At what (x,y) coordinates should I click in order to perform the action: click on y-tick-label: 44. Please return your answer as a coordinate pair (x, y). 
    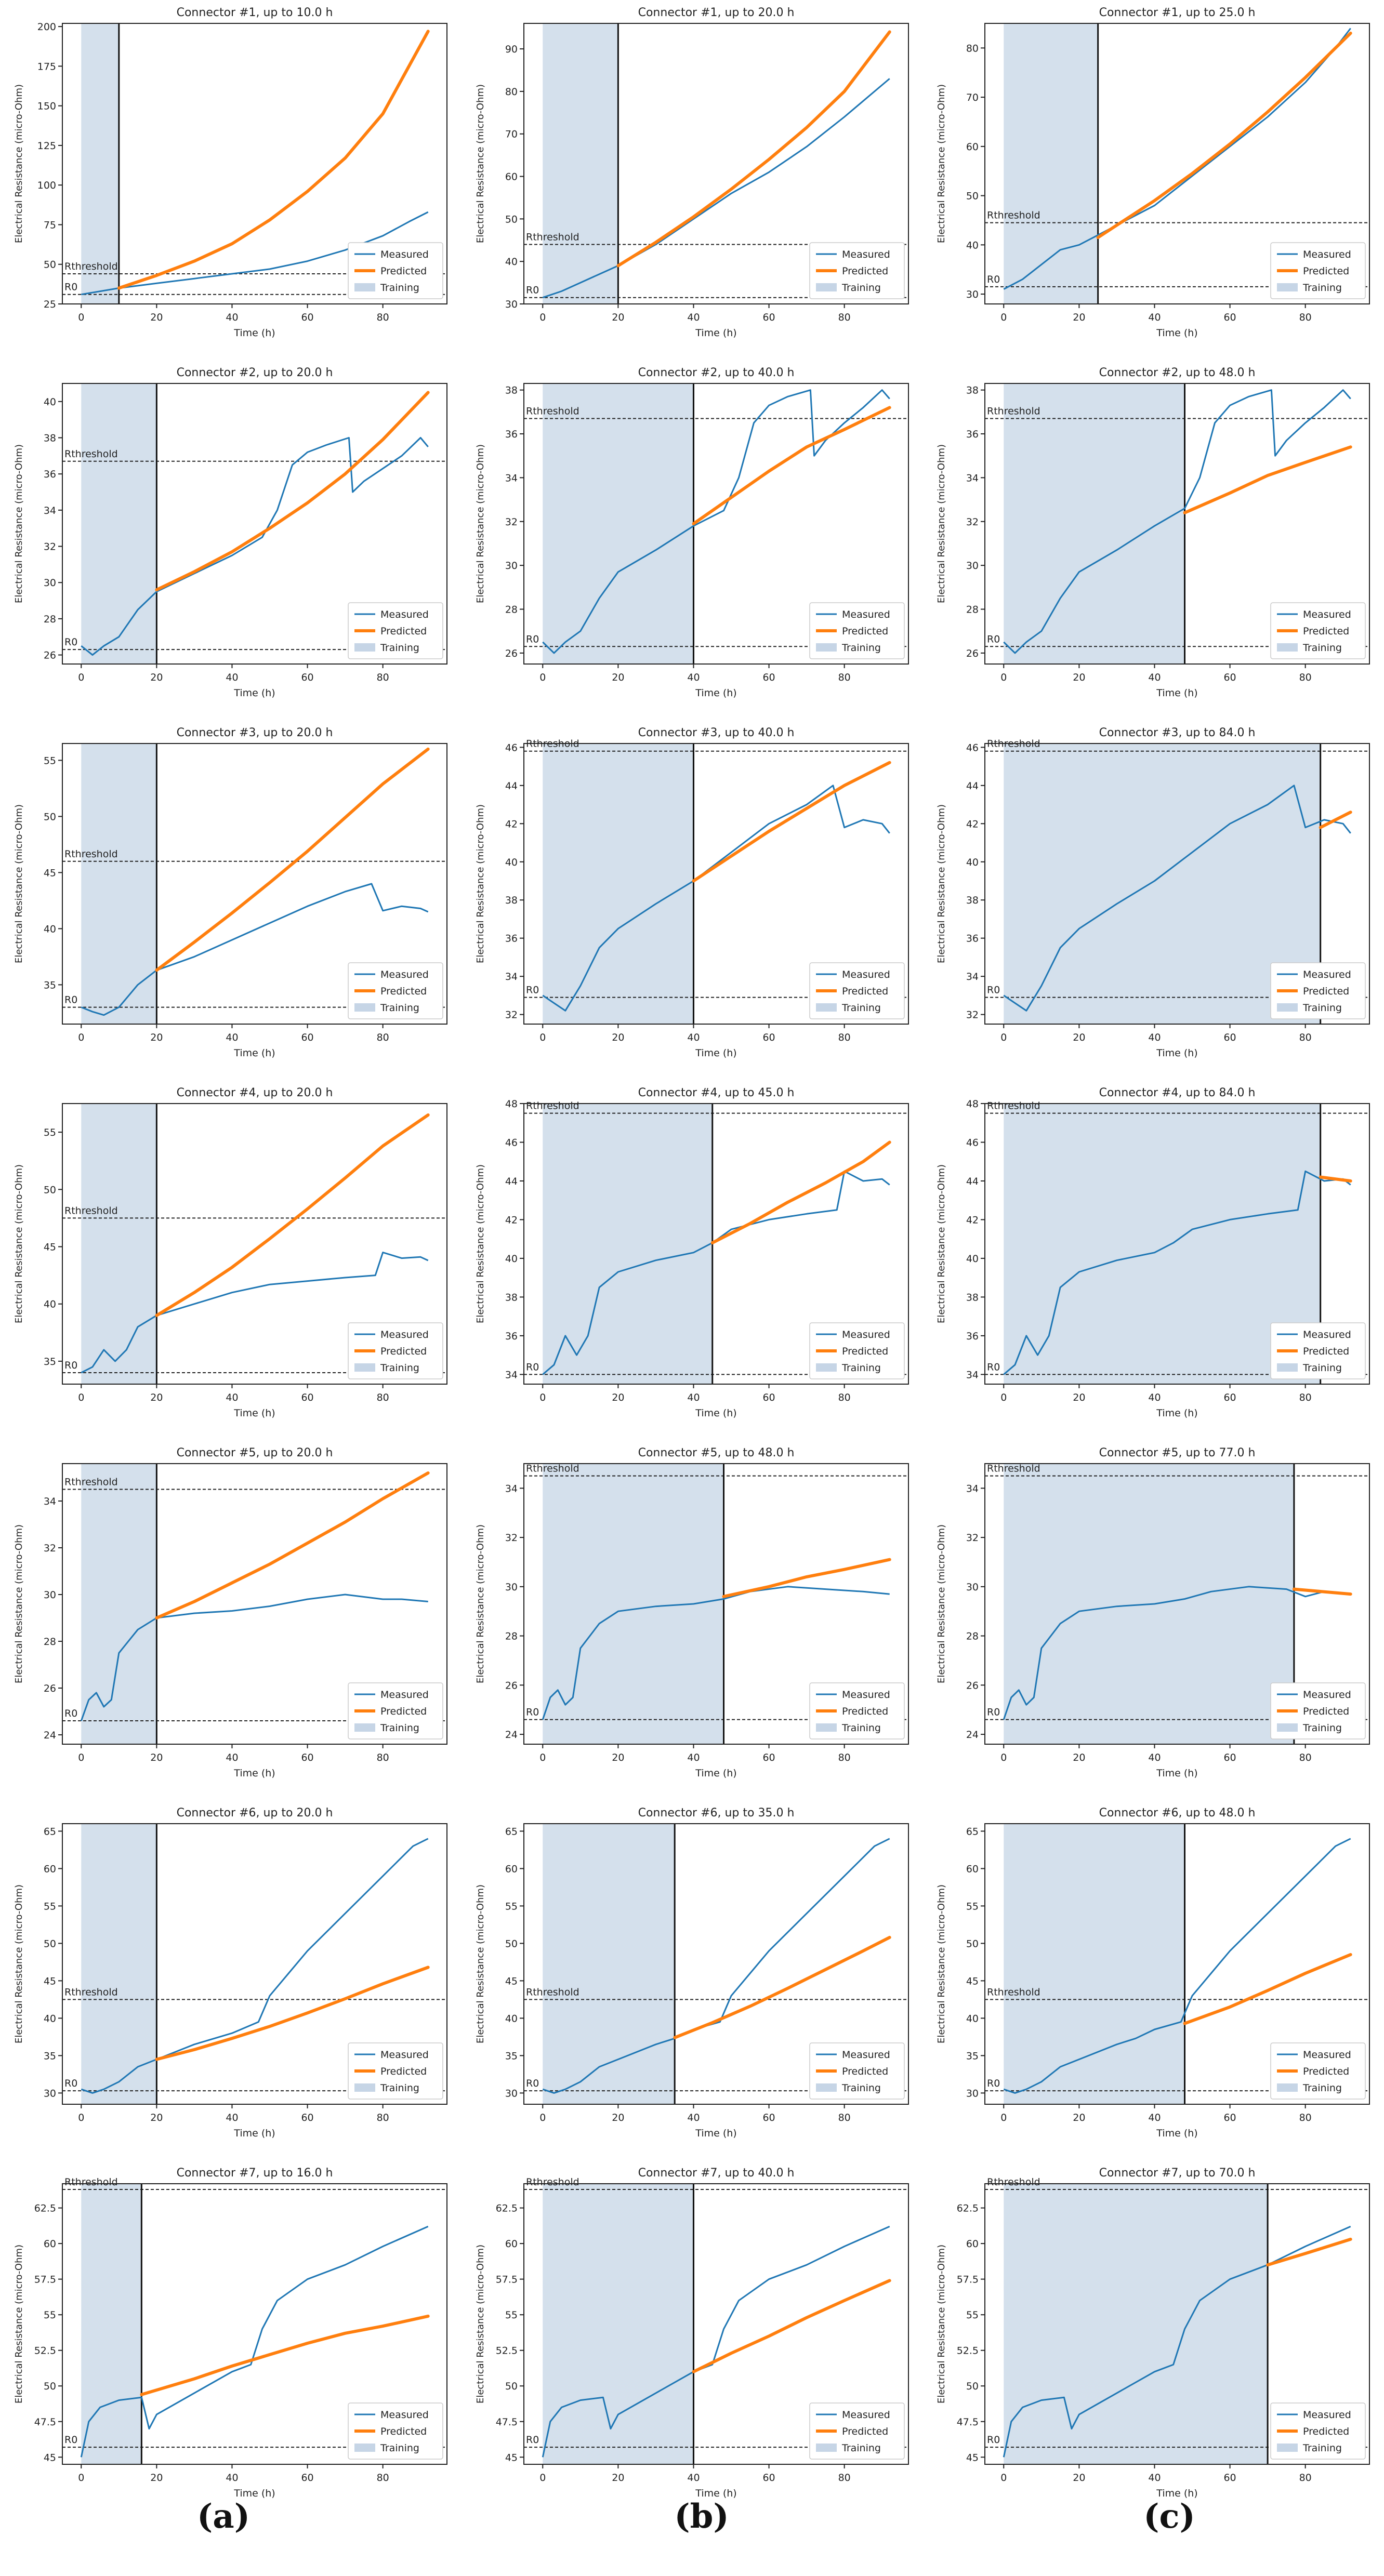
    Looking at the image, I should click on (511, 786).